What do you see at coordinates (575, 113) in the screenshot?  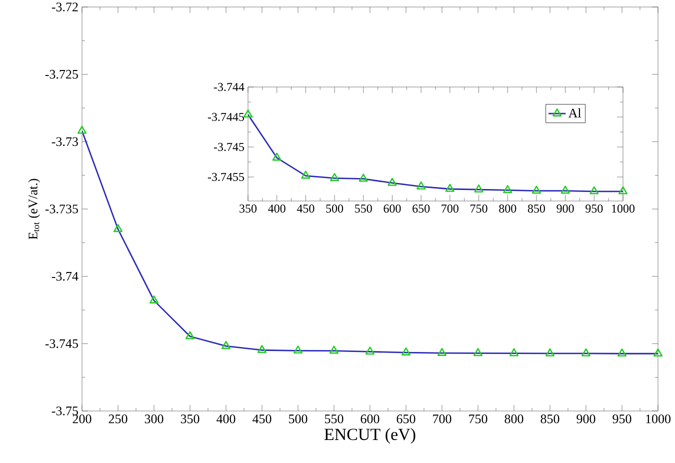 I see `legend-label: Al` at bounding box center [575, 113].